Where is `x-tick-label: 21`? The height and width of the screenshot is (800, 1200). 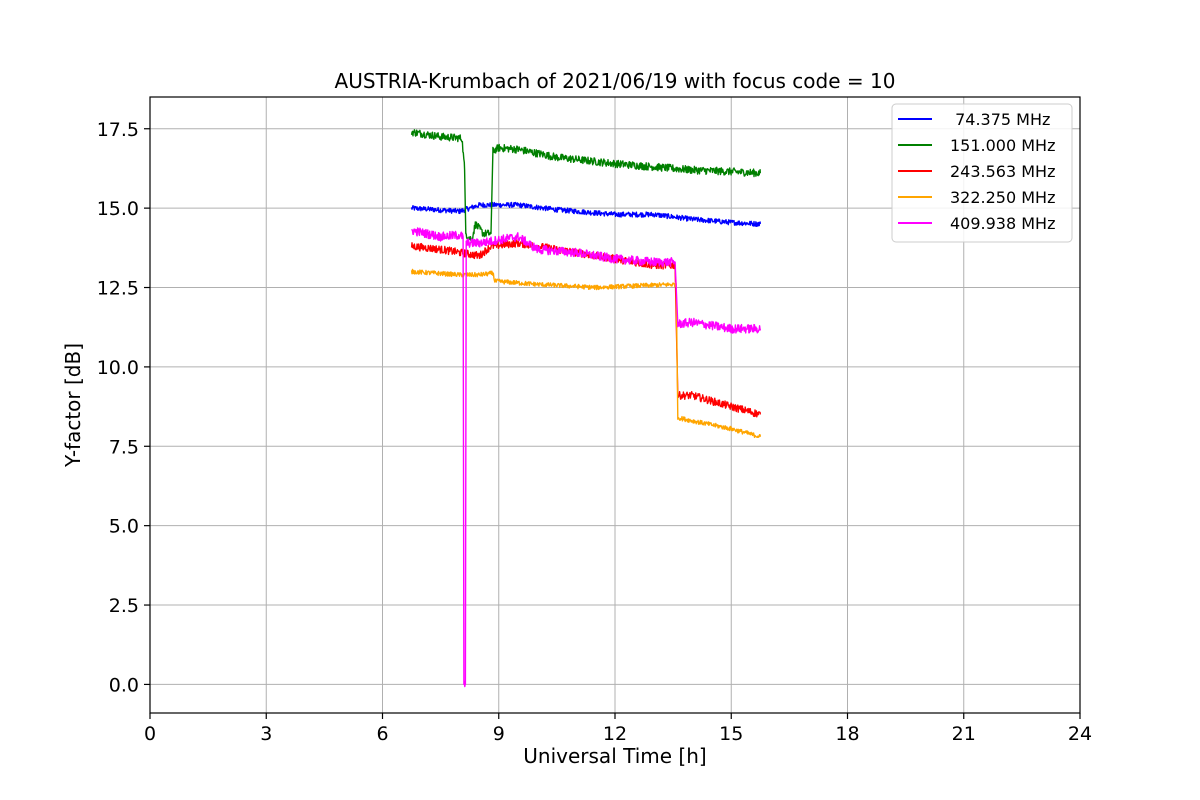
x-tick-label: 21 is located at coordinates (964, 734).